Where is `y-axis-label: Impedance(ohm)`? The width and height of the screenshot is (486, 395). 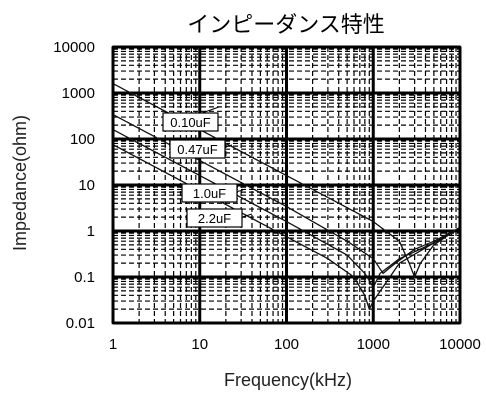
y-axis-label: Impedance(ohm) is located at coordinates (20, 183).